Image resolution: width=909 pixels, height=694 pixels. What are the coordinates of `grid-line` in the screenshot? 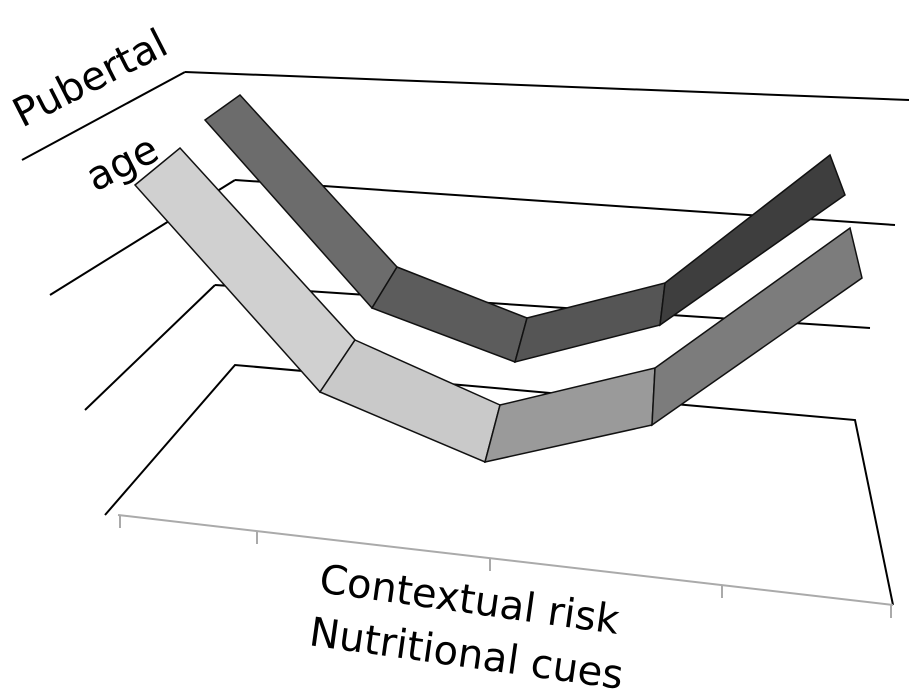 It's located at (150, 347).